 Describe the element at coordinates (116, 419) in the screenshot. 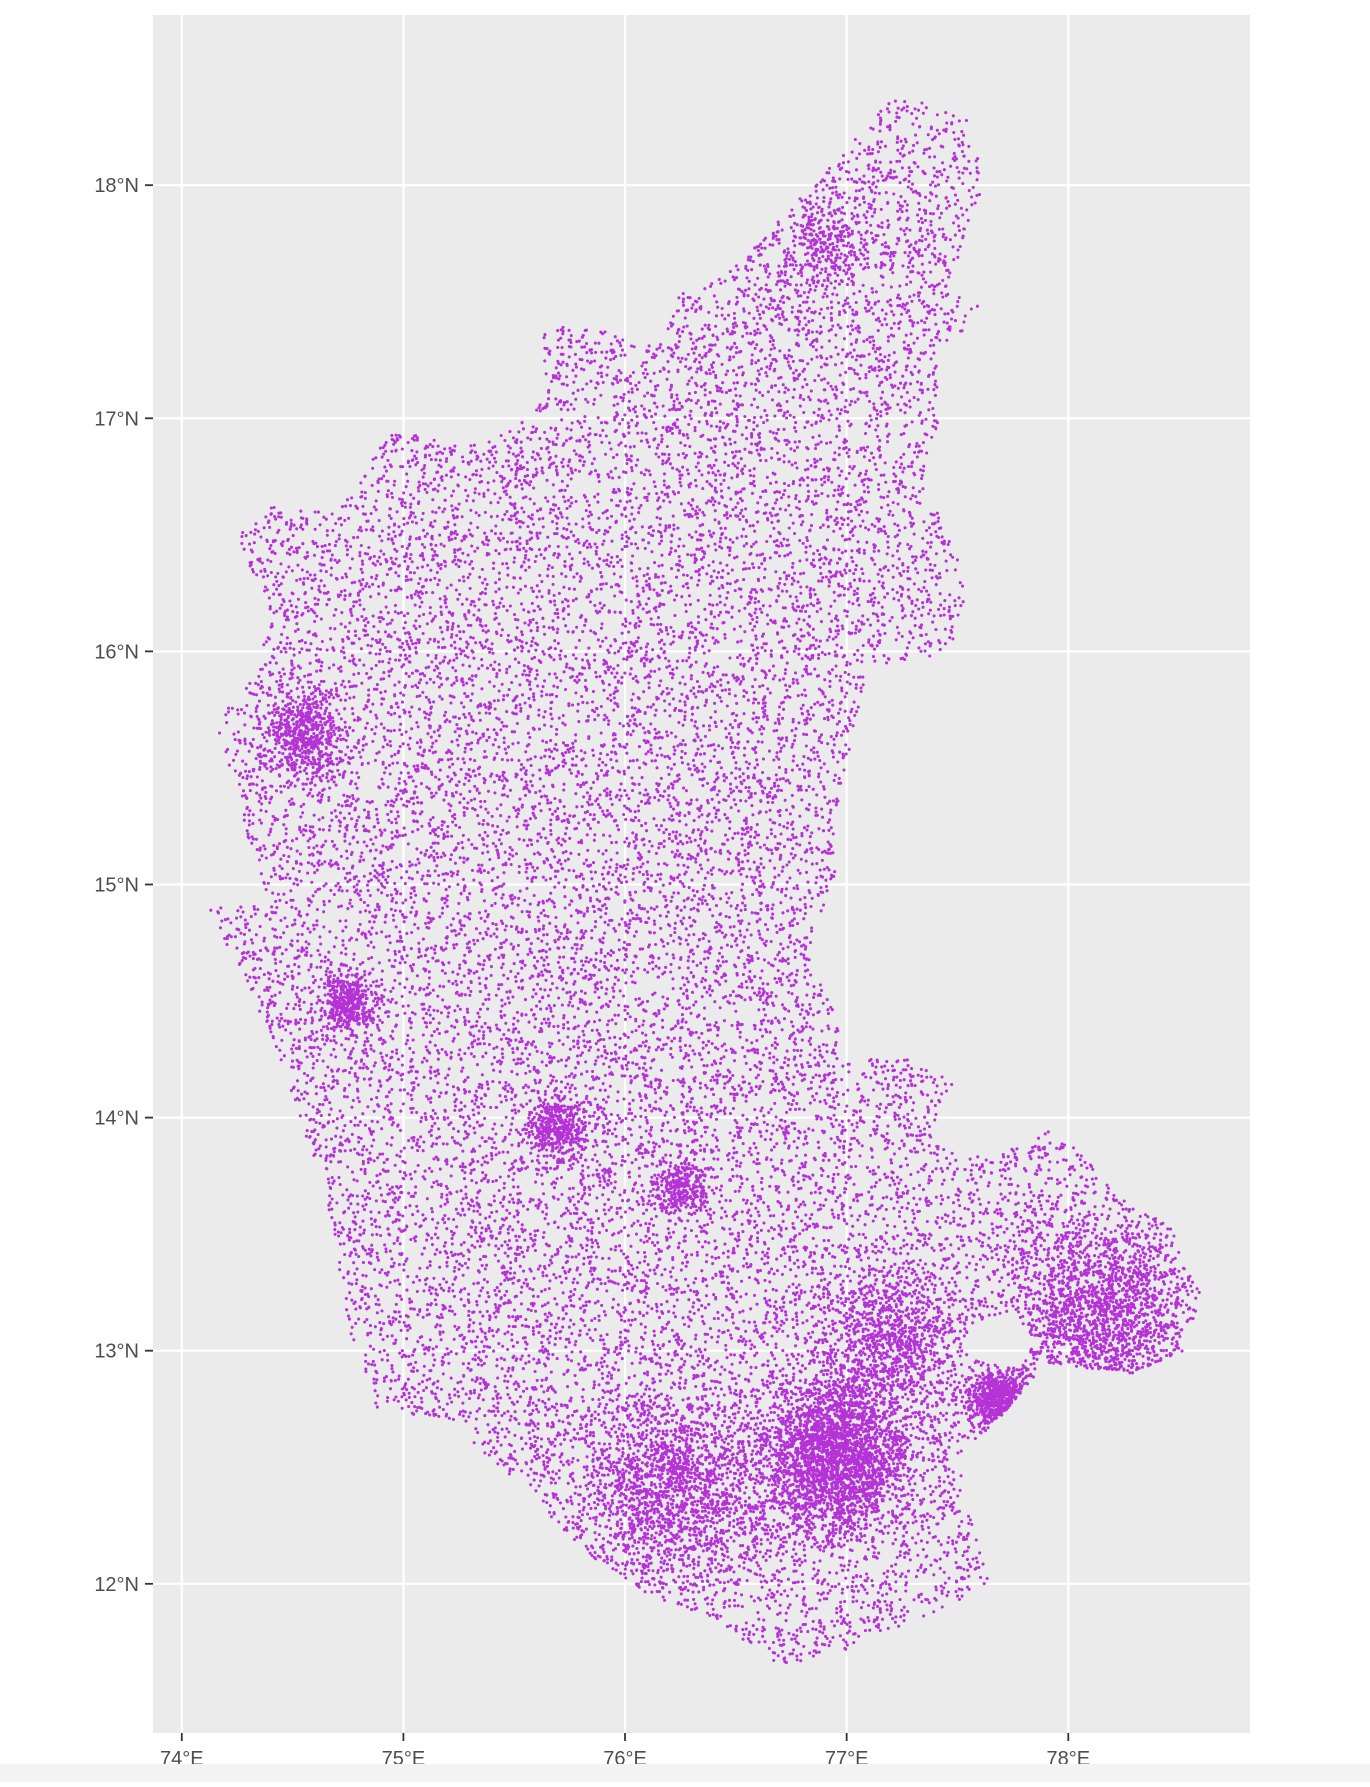

I see `y-tick-label-5: 17°N` at that location.